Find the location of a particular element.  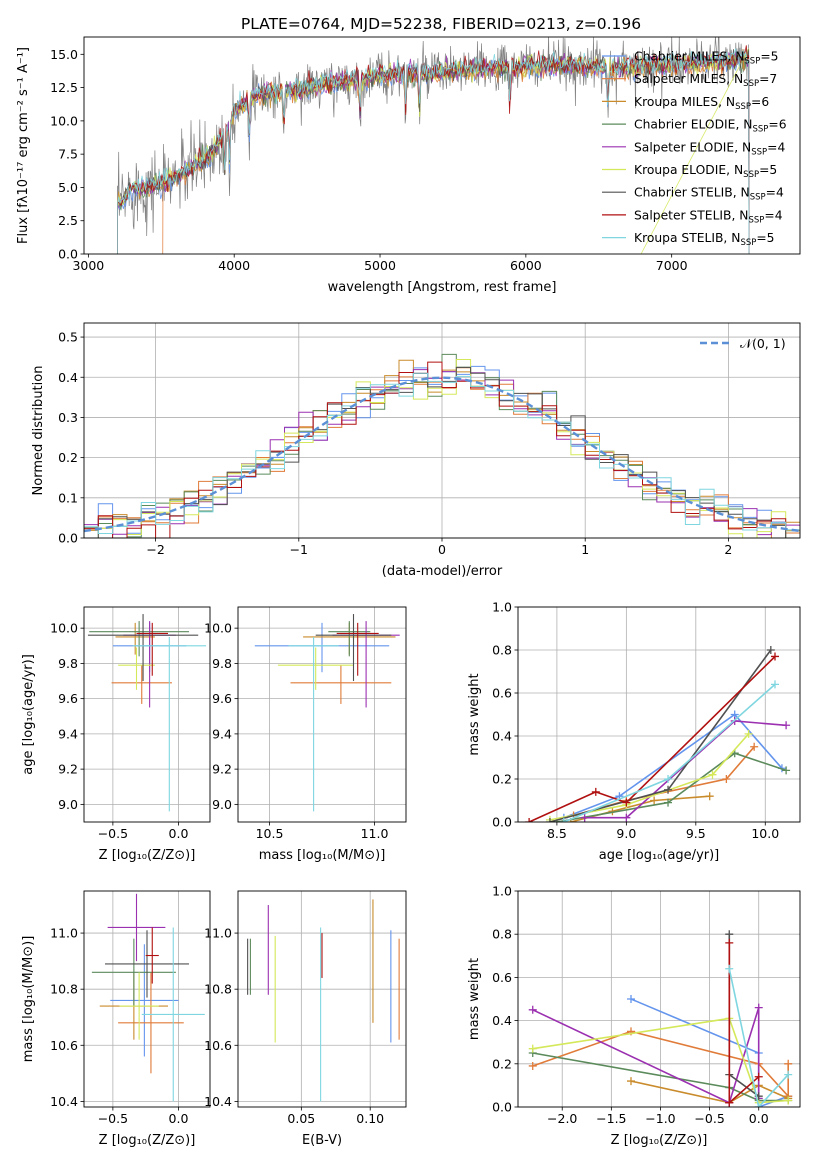

x-tick-label: 0.05 is located at coordinates (301, 1118).